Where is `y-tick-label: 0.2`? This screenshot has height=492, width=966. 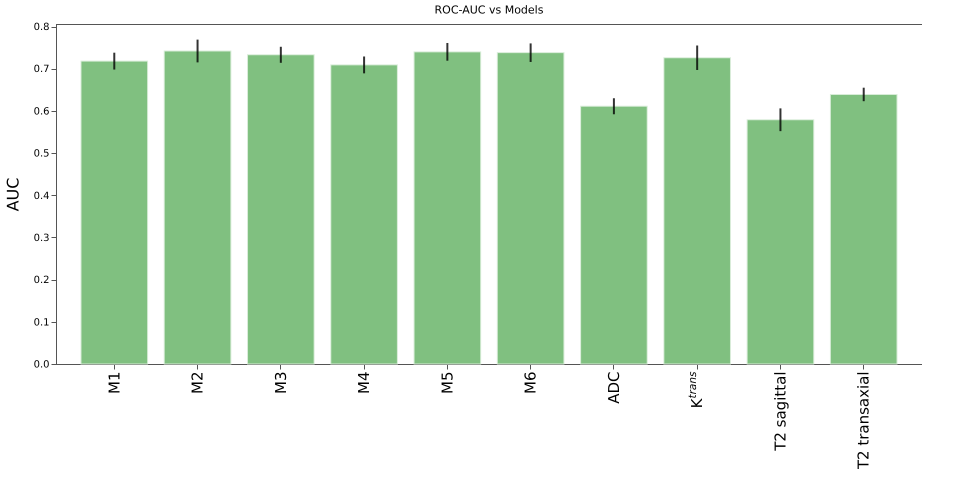
y-tick-label: 0.2 is located at coordinates (42, 280).